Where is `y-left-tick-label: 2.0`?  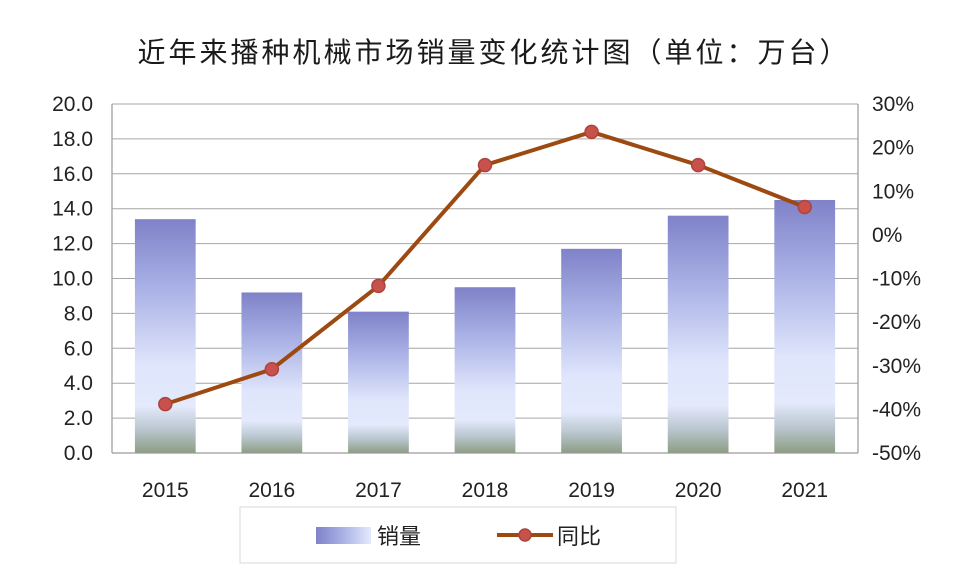
y-left-tick-label: 2.0 is located at coordinates (78, 418).